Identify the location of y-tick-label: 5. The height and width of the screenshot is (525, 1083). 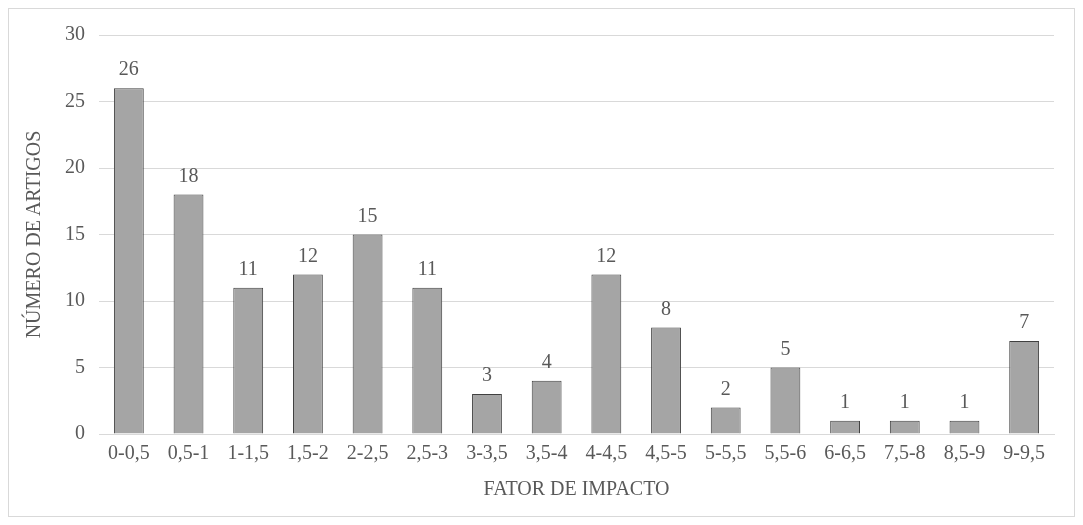
(80, 365).